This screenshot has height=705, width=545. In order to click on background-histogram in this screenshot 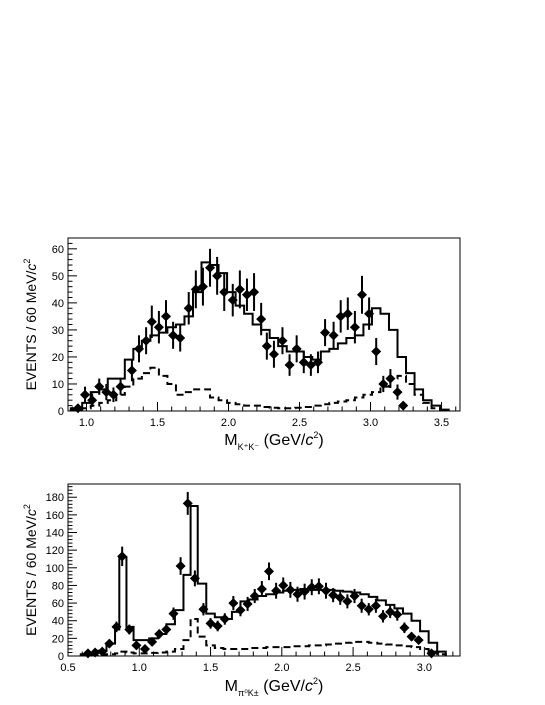, I will do `click(263, 637)`.